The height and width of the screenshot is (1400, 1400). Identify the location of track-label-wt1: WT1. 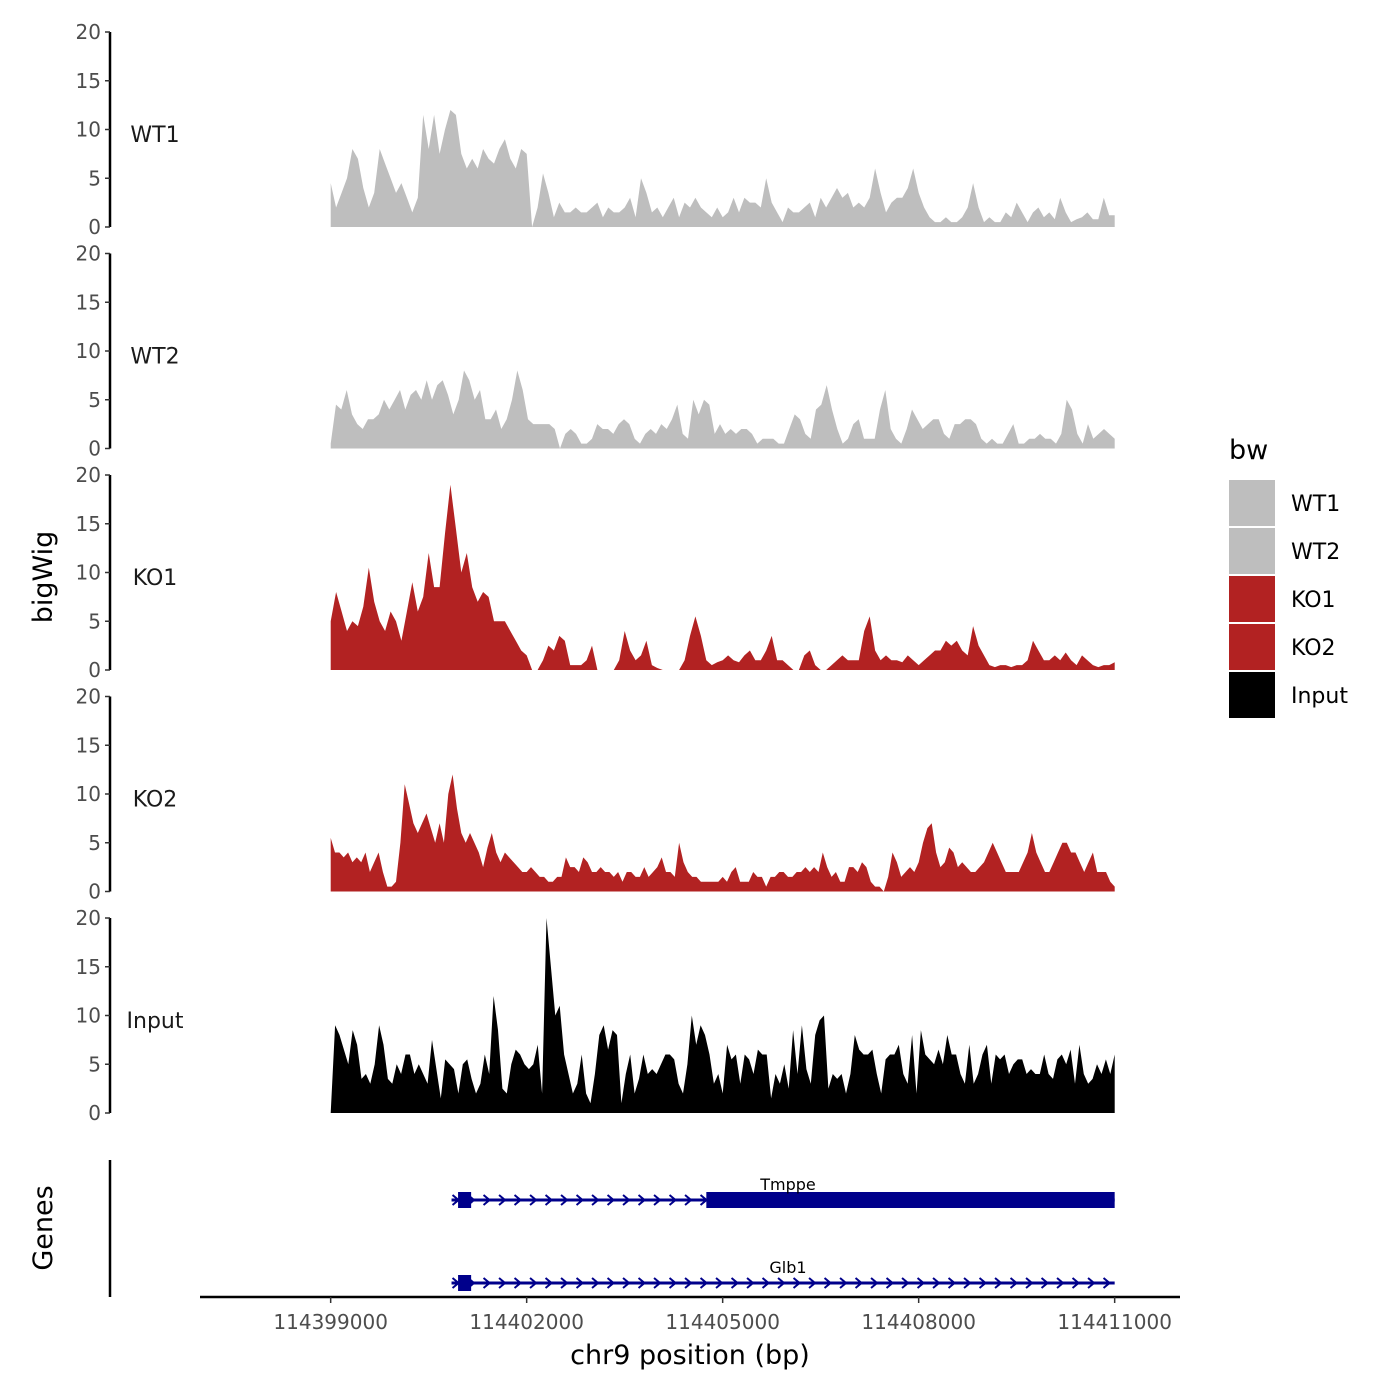
(154, 135).